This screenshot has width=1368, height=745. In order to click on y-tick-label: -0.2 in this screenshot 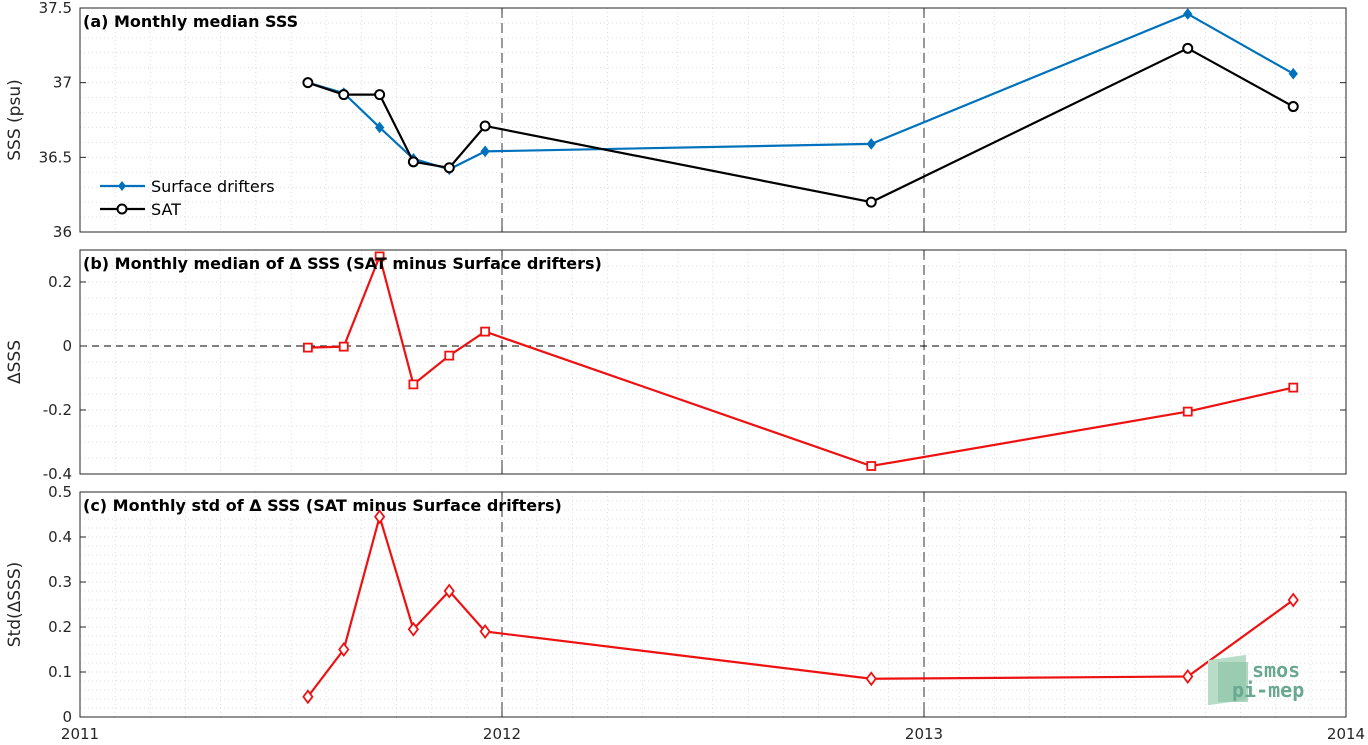, I will do `click(57, 410)`.